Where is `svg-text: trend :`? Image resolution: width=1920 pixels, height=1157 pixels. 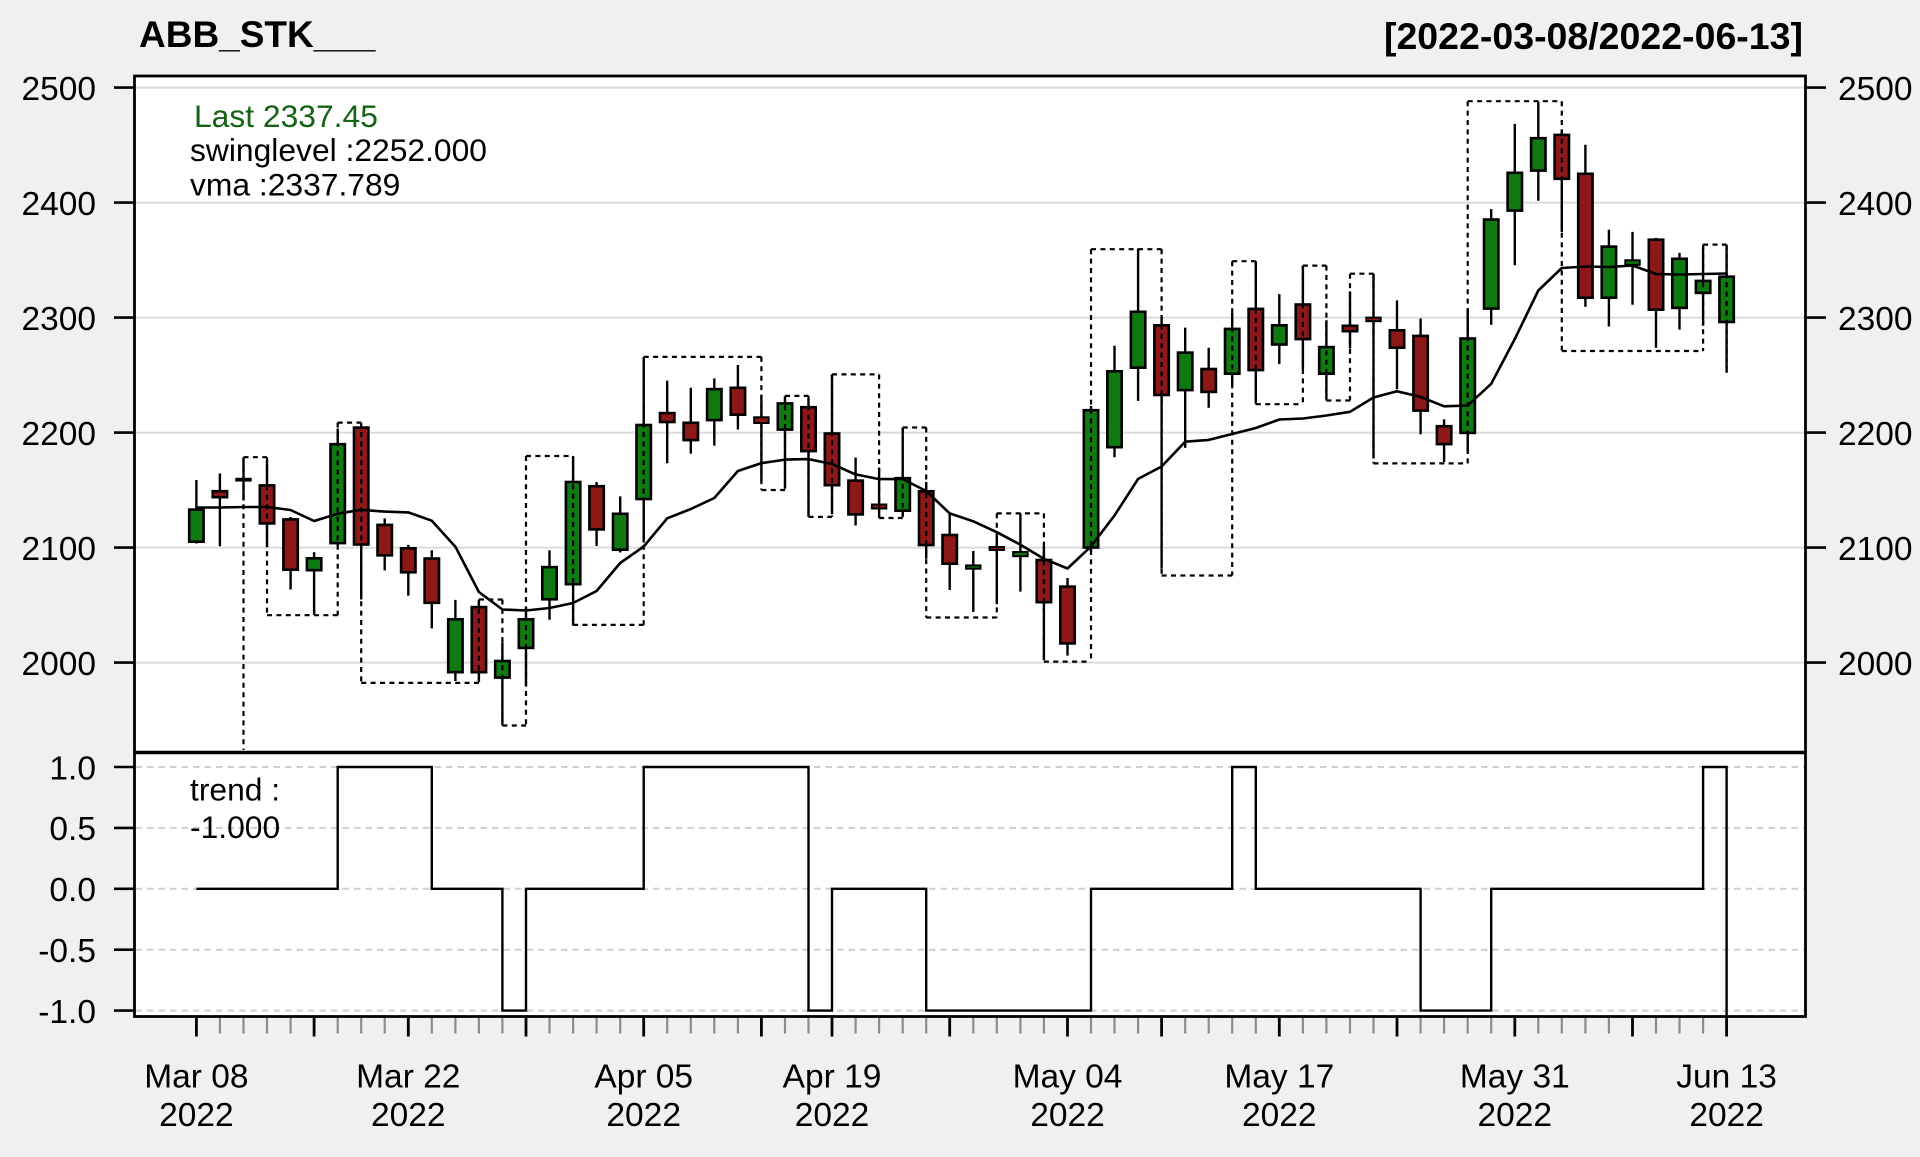 svg-text: trend : is located at coordinates (235, 790).